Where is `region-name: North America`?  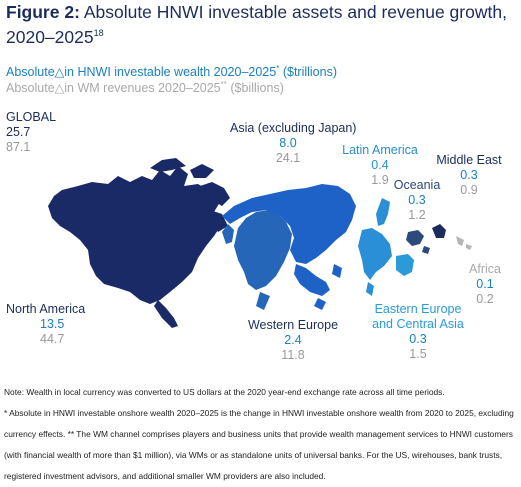
region-name: North America is located at coordinates (46, 309).